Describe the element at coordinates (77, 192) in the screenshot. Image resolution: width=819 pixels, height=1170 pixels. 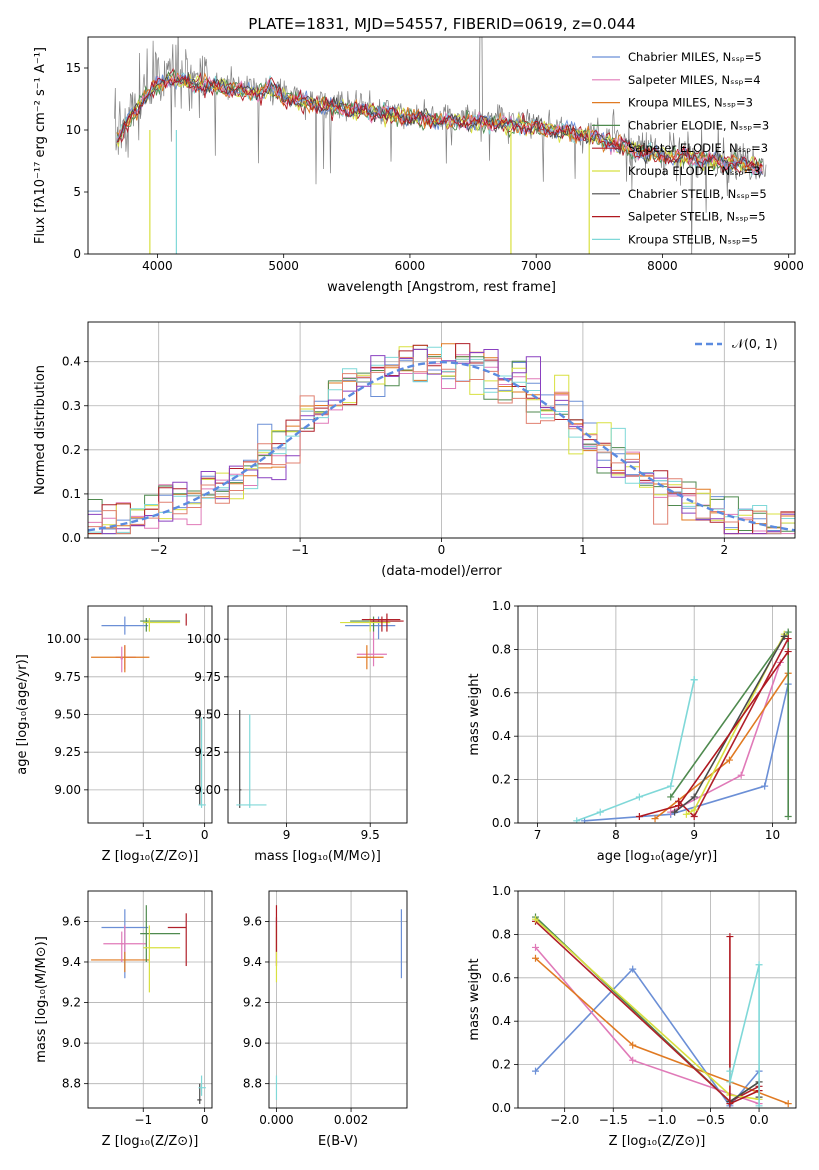
I see `y-tick-label: 5` at that location.